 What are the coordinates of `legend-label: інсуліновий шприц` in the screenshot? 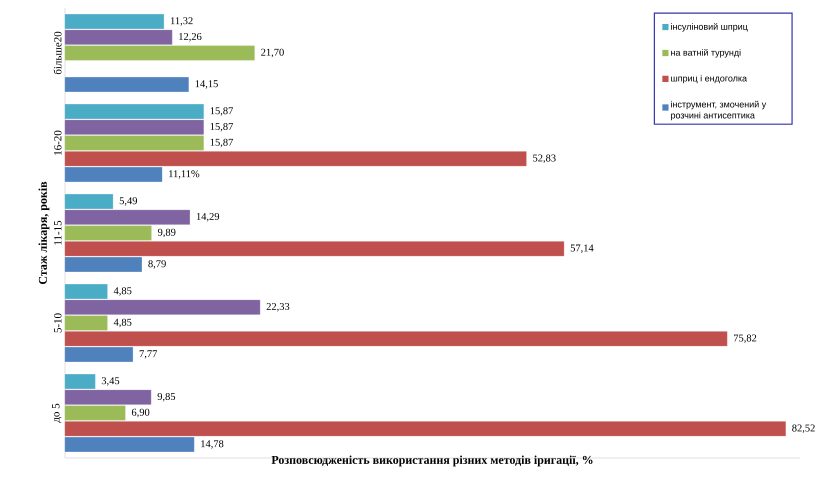 It's located at (709, 27).